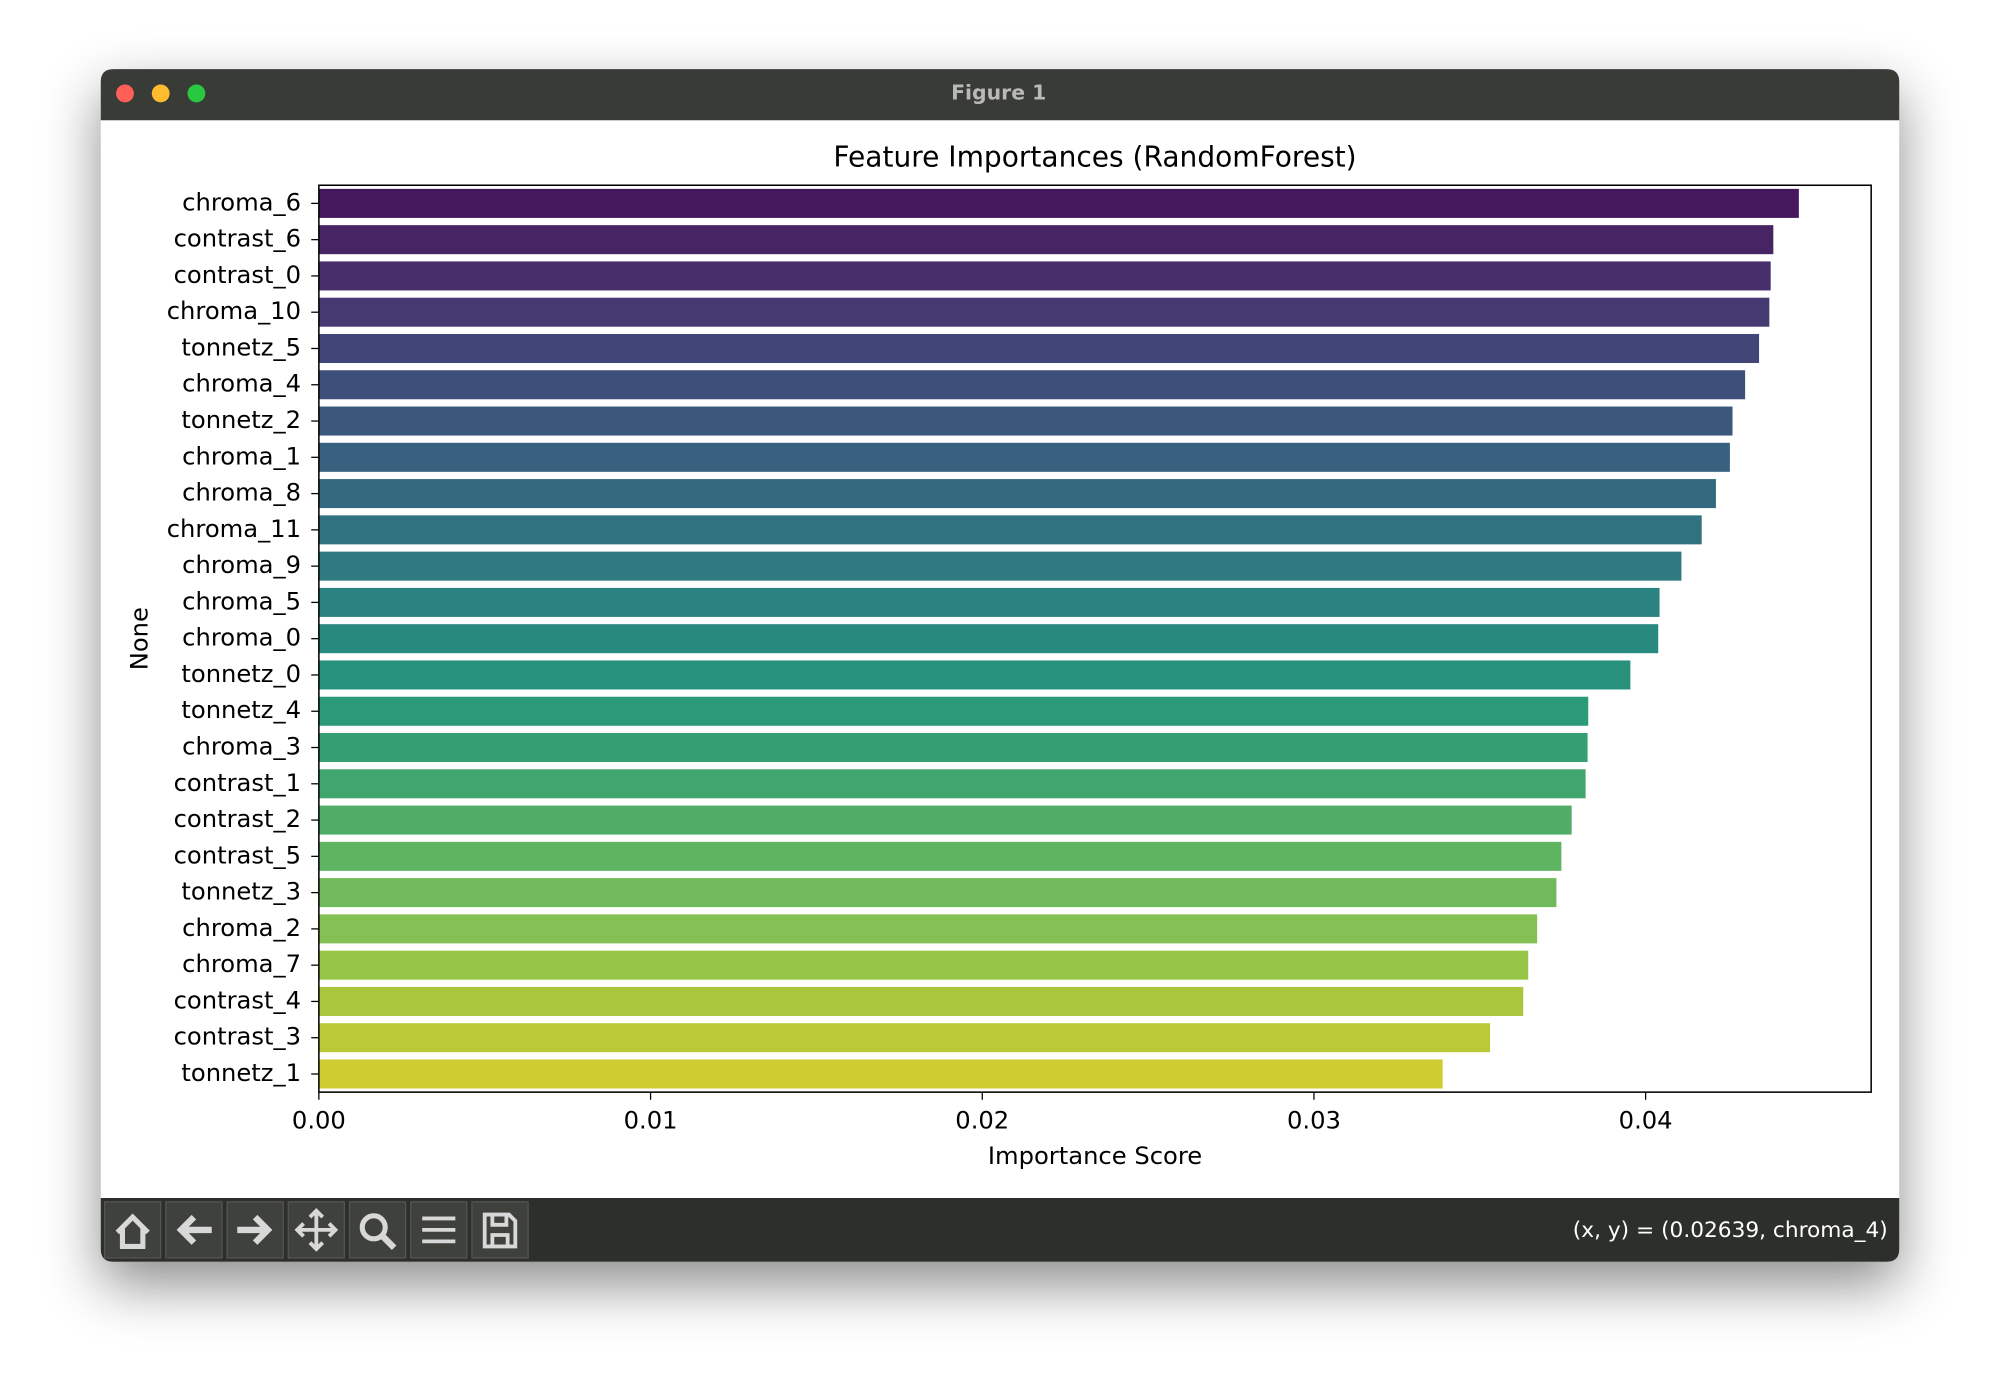 This screenshot has height=1396, width=2000. I want to click on y-tick-label: chroma_5, so click(241, 601).